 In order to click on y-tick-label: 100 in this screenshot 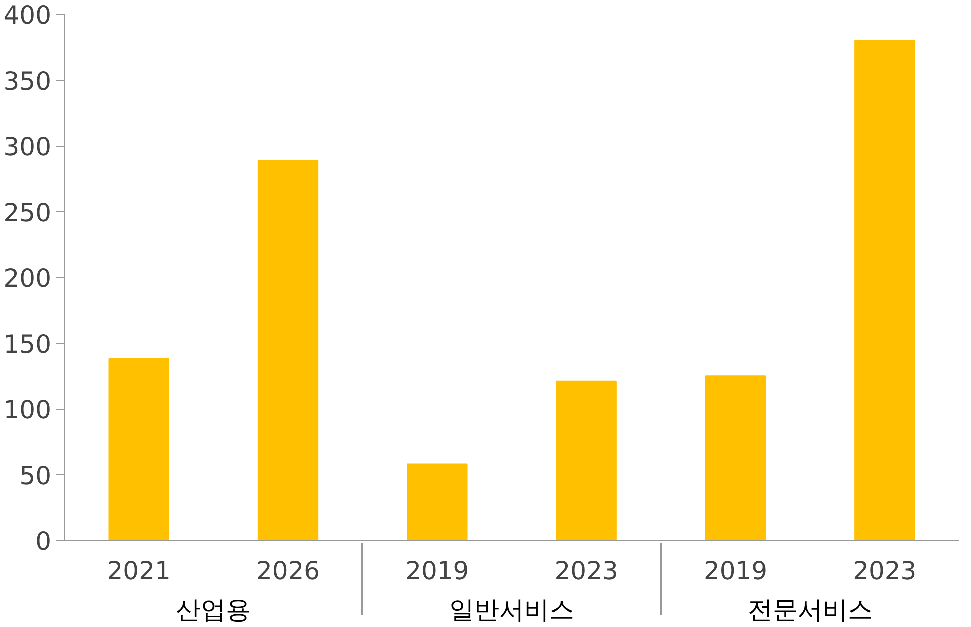, I will do `click(28, 410)`.